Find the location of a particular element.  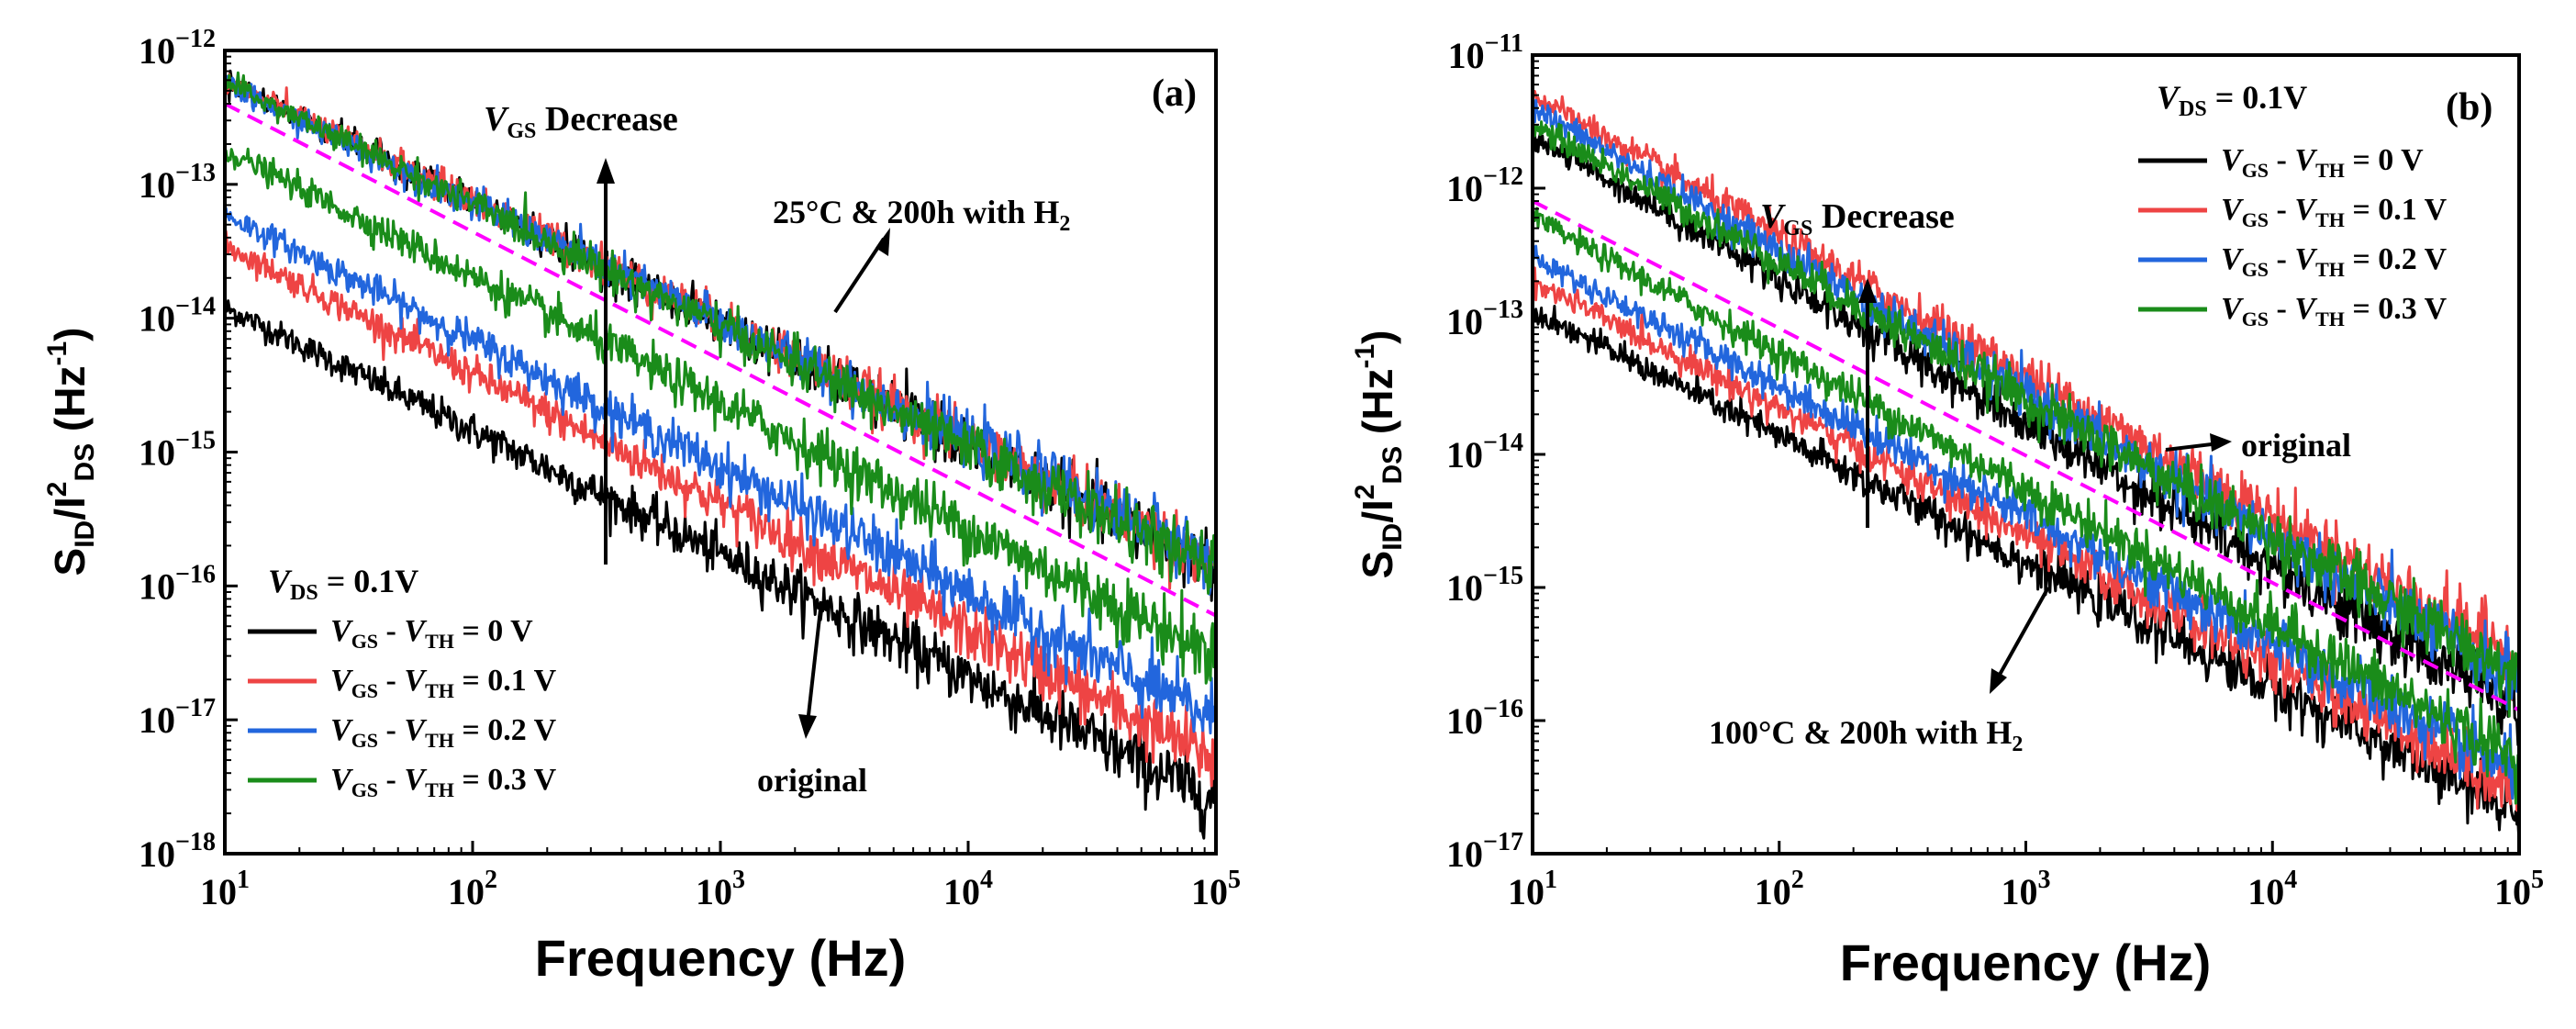

panel-label: (b) is located at coordinates (2469, 107).